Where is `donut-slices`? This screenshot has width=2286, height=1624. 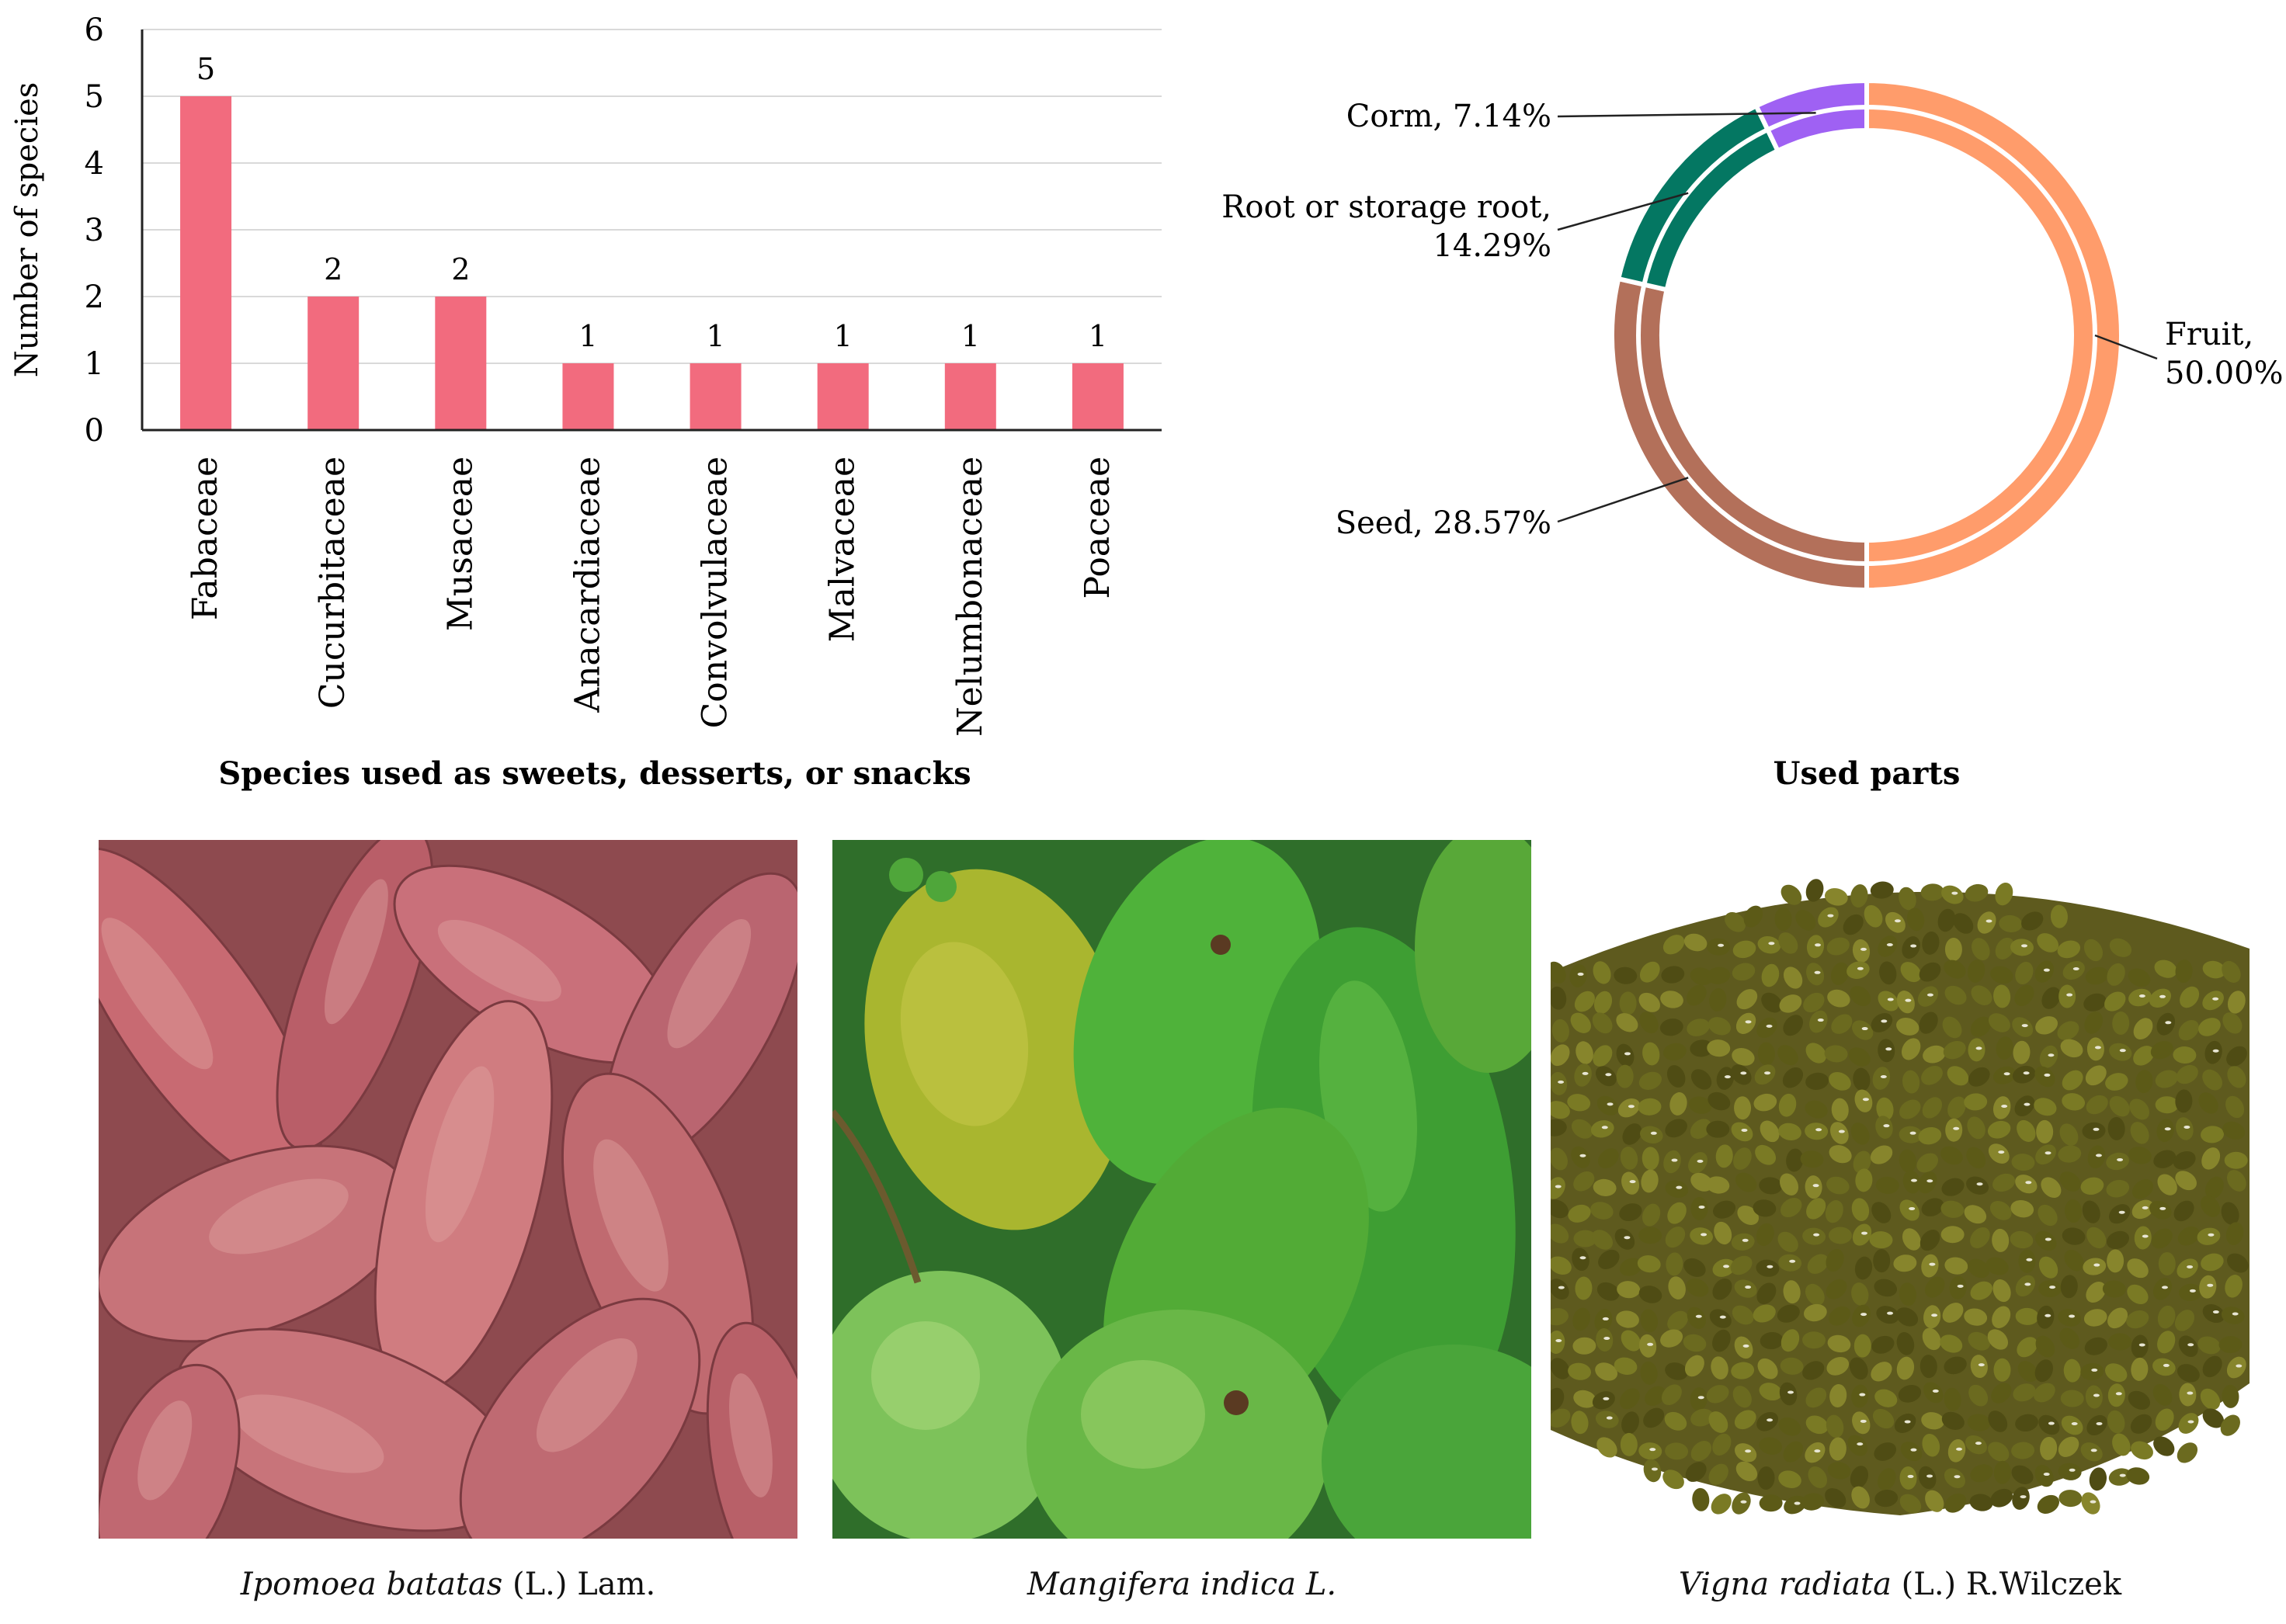 donut-slices is located at coordinates (1867, 335).